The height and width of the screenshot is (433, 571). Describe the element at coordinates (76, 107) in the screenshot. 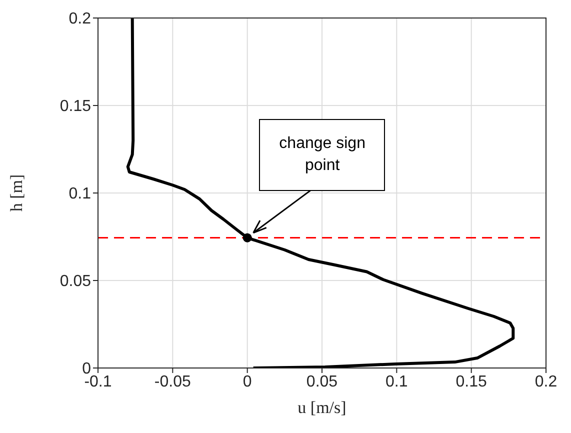

I see `y-tick-label: 0.15` at that location.